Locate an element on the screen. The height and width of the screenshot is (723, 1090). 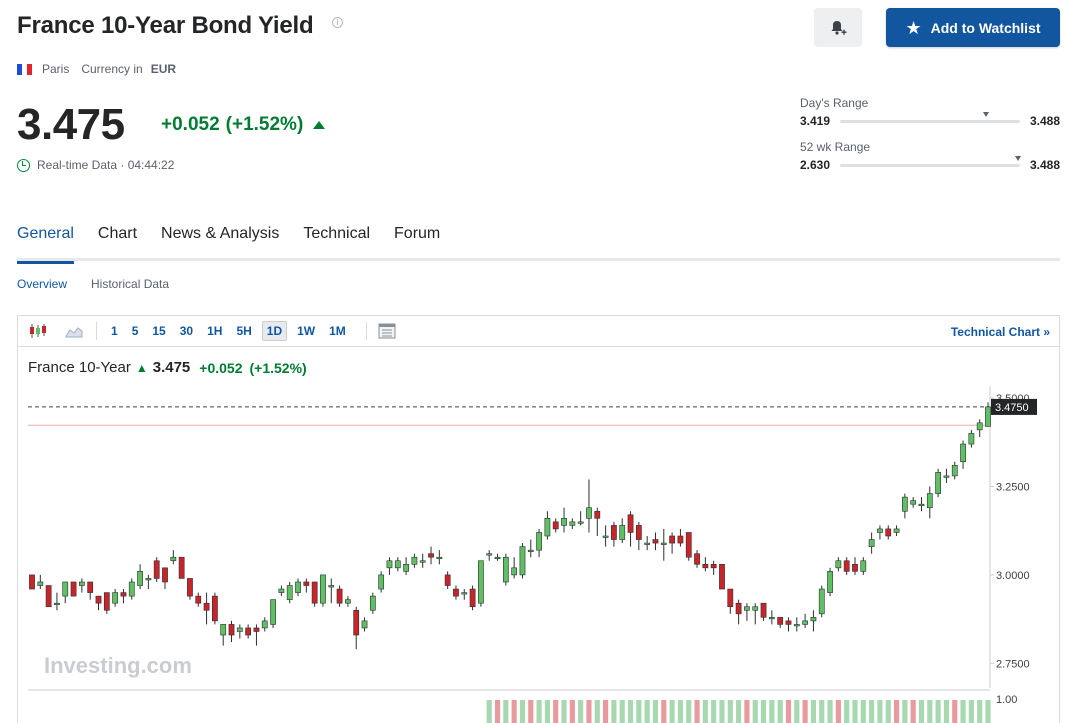
area-chart-type-icon is located at coordinates (74, 331).